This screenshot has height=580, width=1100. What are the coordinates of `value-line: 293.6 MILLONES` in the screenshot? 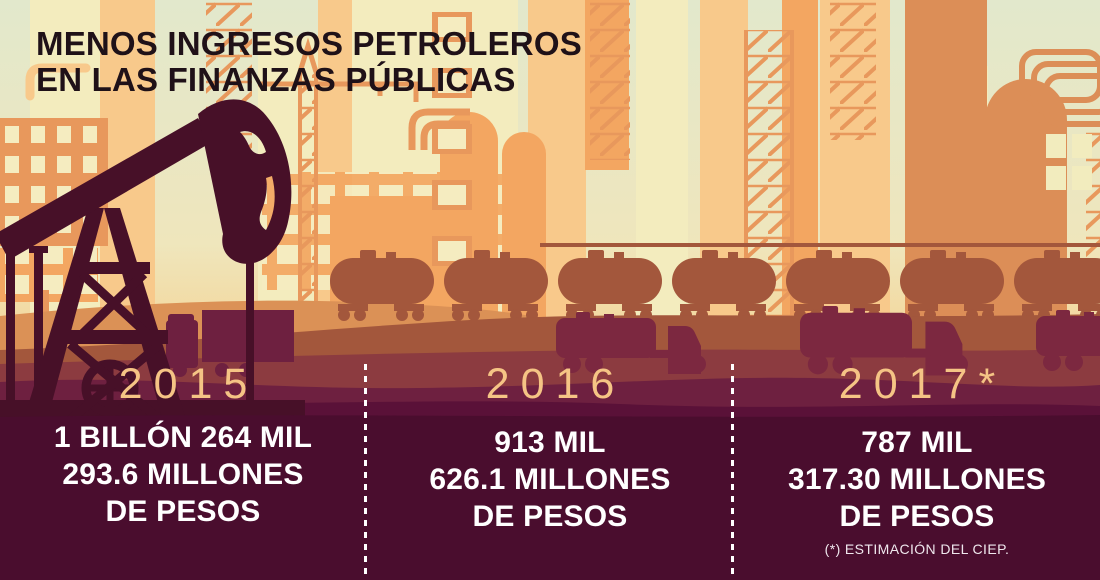 It's located at (183, 474).